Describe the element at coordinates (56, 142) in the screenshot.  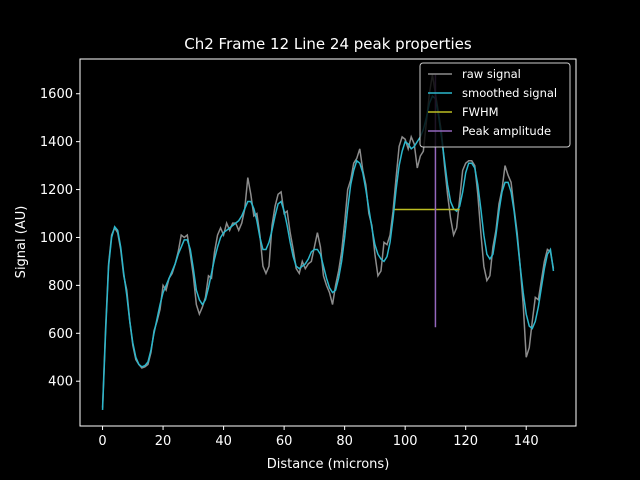
I see `y-tick-label: 1400` at that location.